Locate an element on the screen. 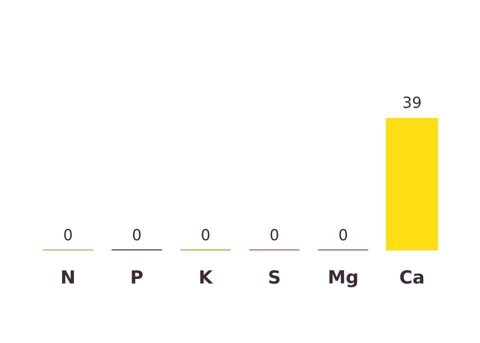  x-tick-label: N is located at coordinates (68, 277).